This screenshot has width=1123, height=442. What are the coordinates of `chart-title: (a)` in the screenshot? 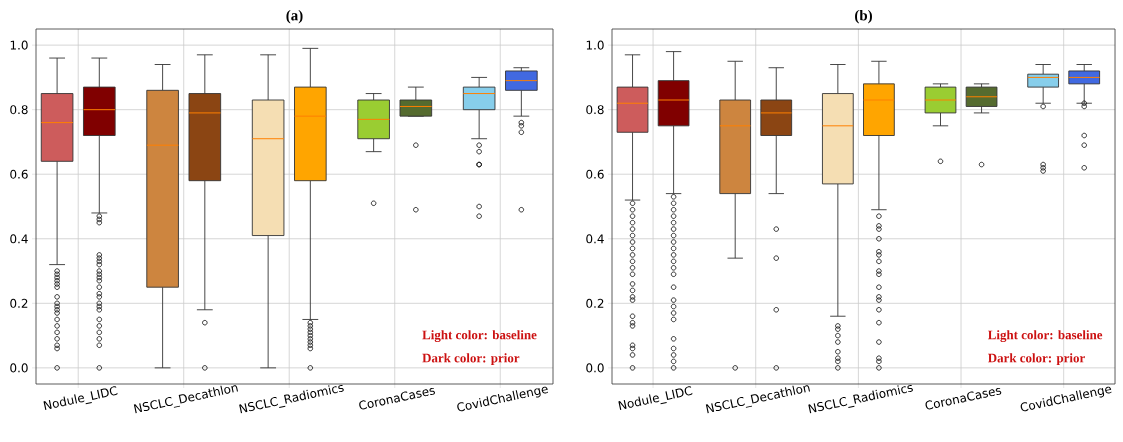 It's located at (294, 16).